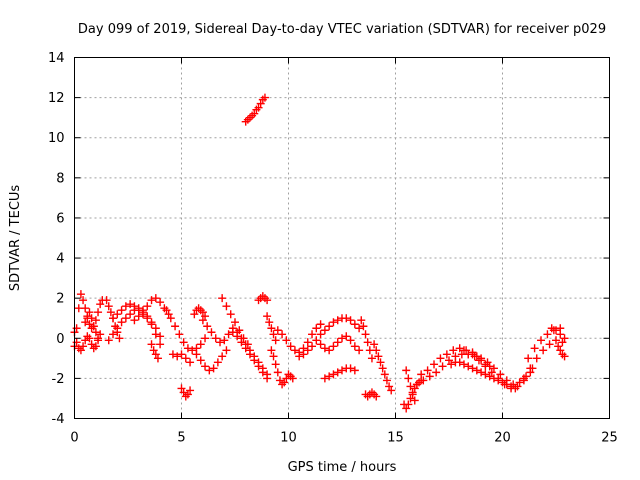 The width and height of the screenshot is (640, 480). I want to click on y-axis-label: SDTVAR / TECUs, so click(15, 238).